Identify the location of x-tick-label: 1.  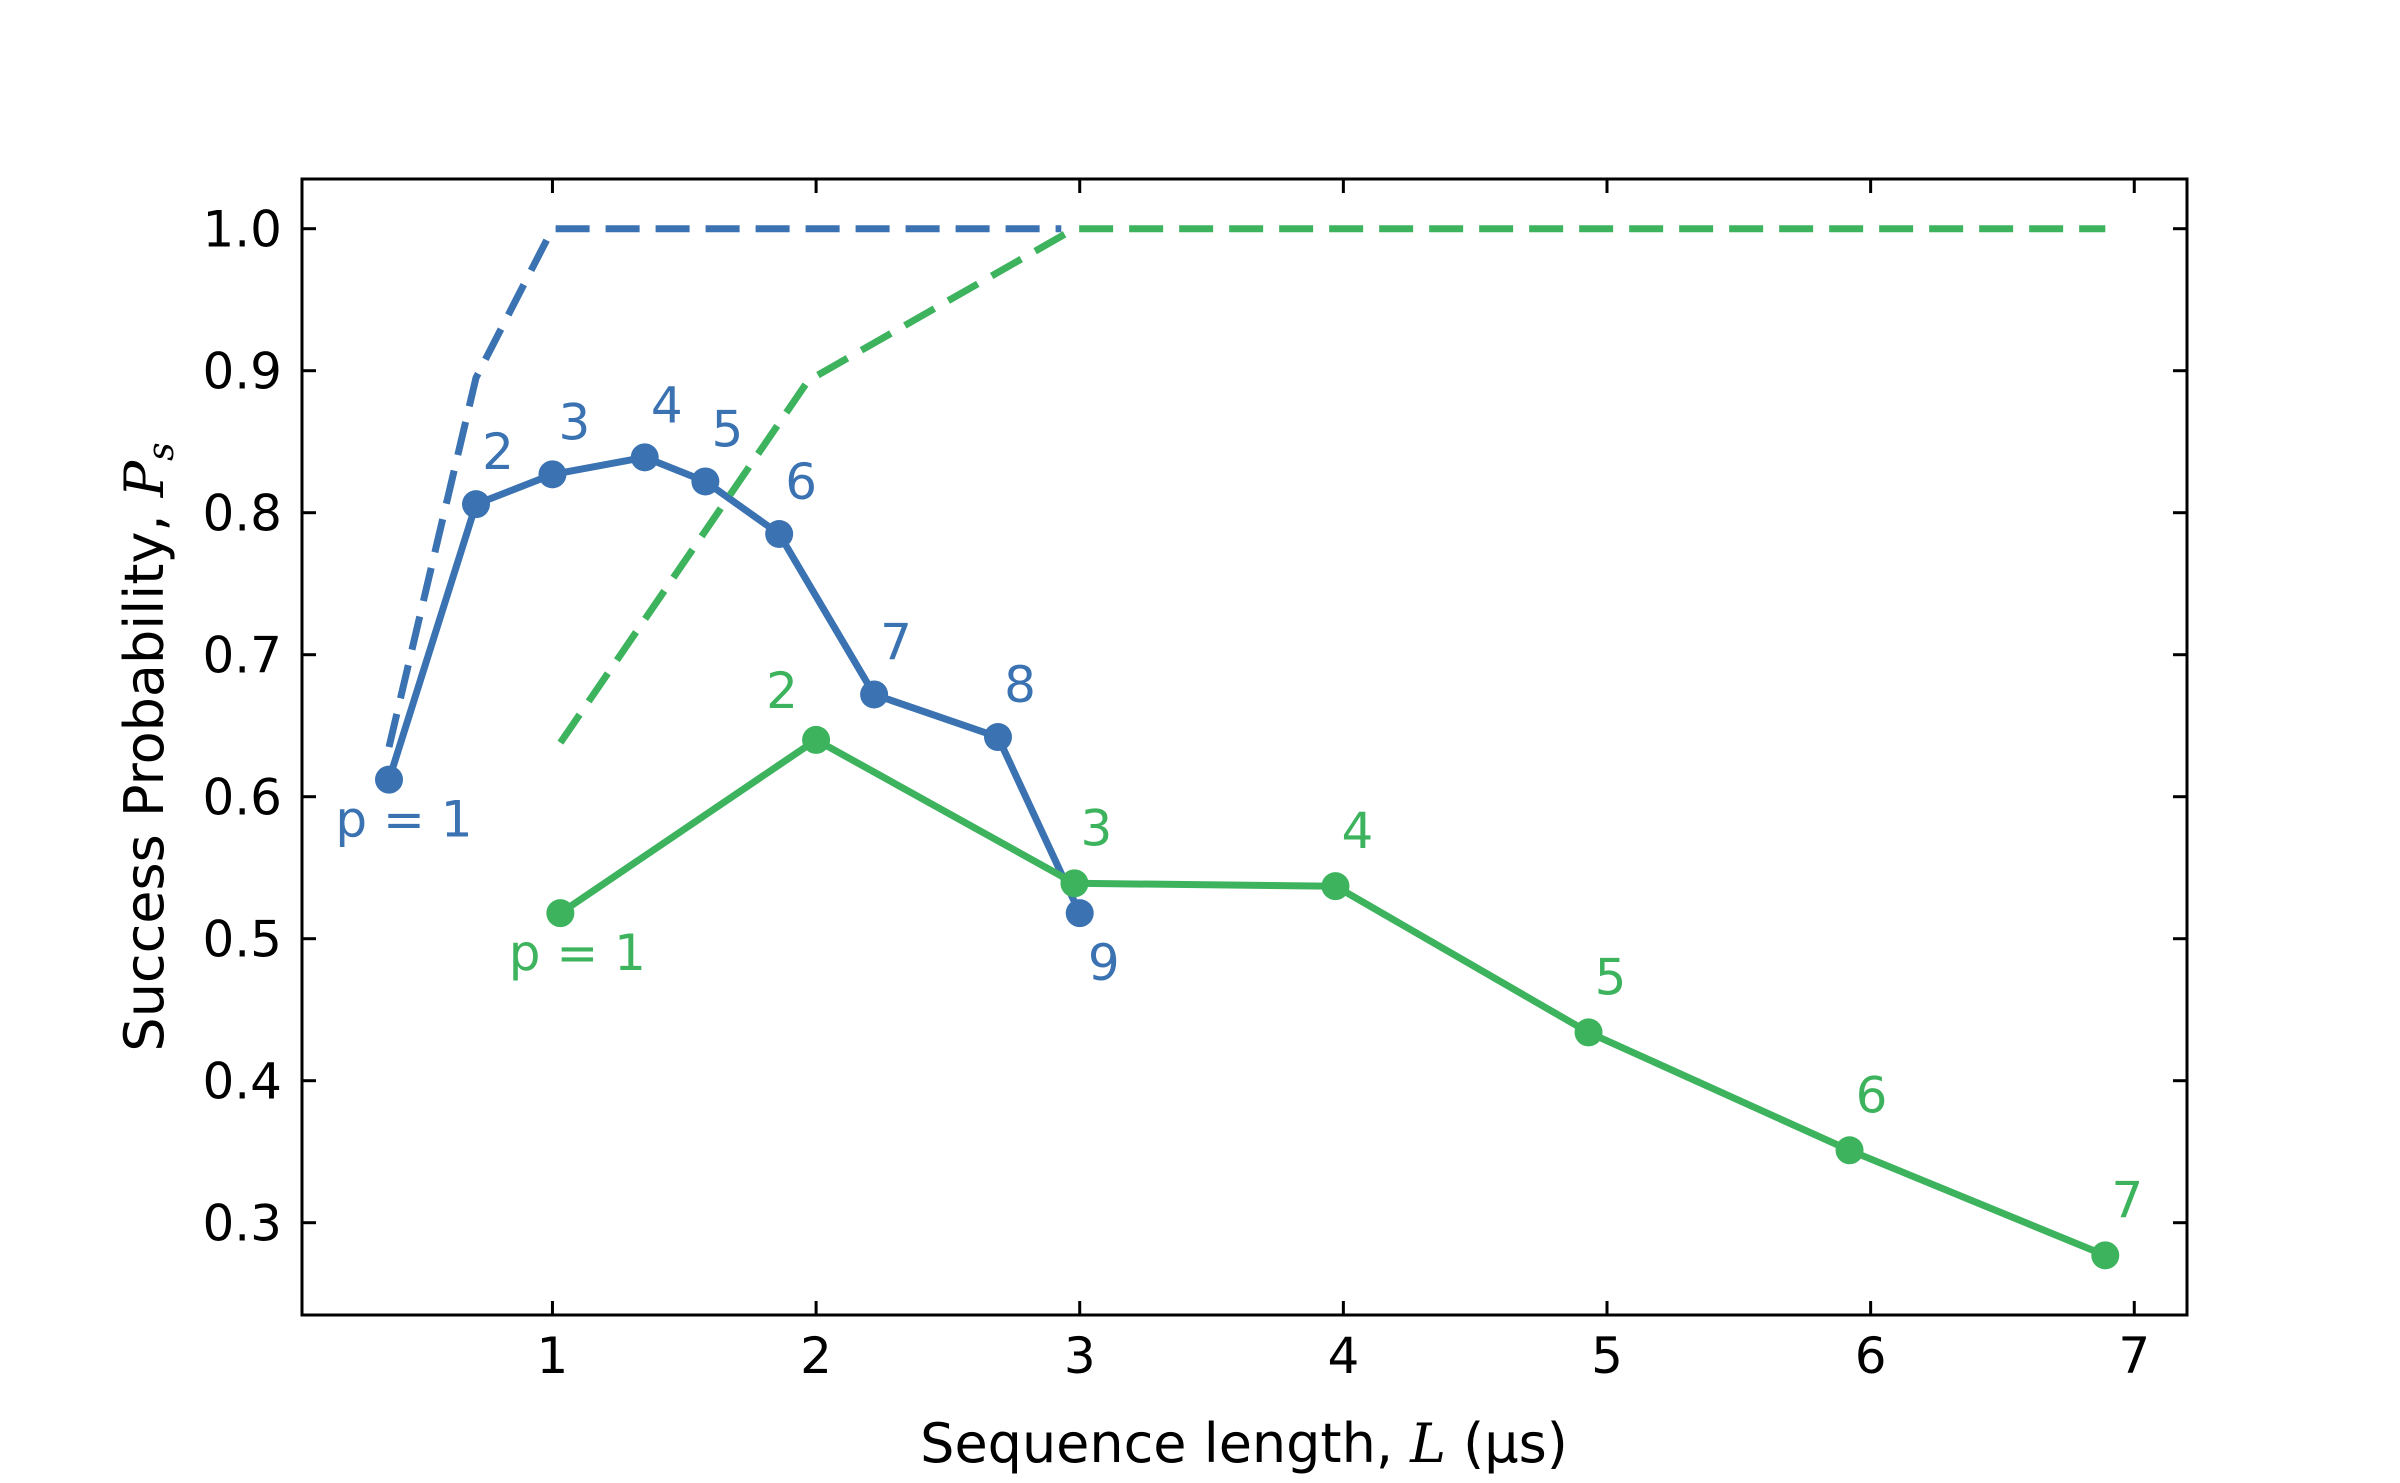
(553, 1356).